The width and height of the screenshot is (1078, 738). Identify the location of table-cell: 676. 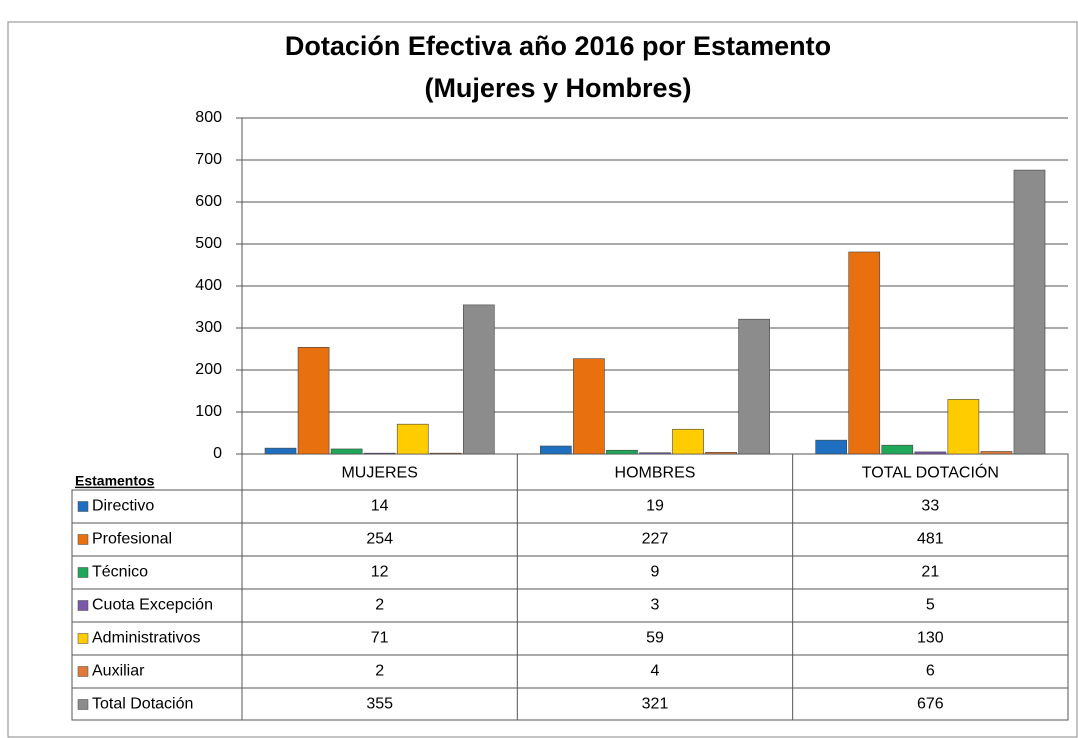
(930, 704).